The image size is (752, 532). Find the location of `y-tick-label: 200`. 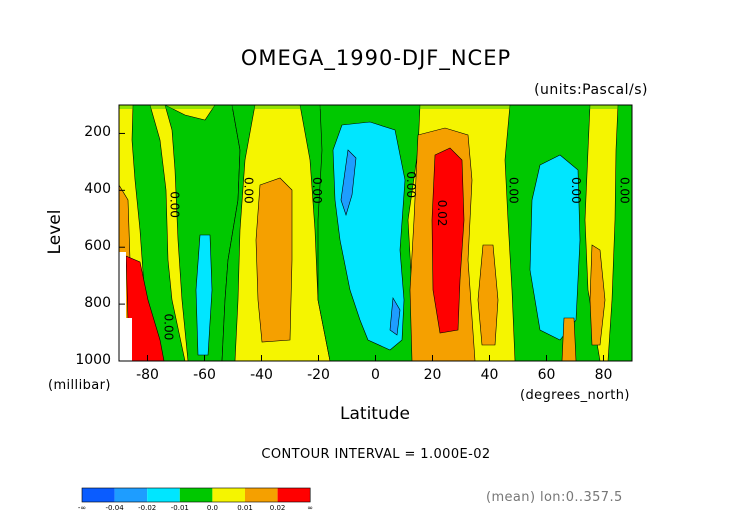

y-tick-label: 200 is located at coordinates (97, 132).